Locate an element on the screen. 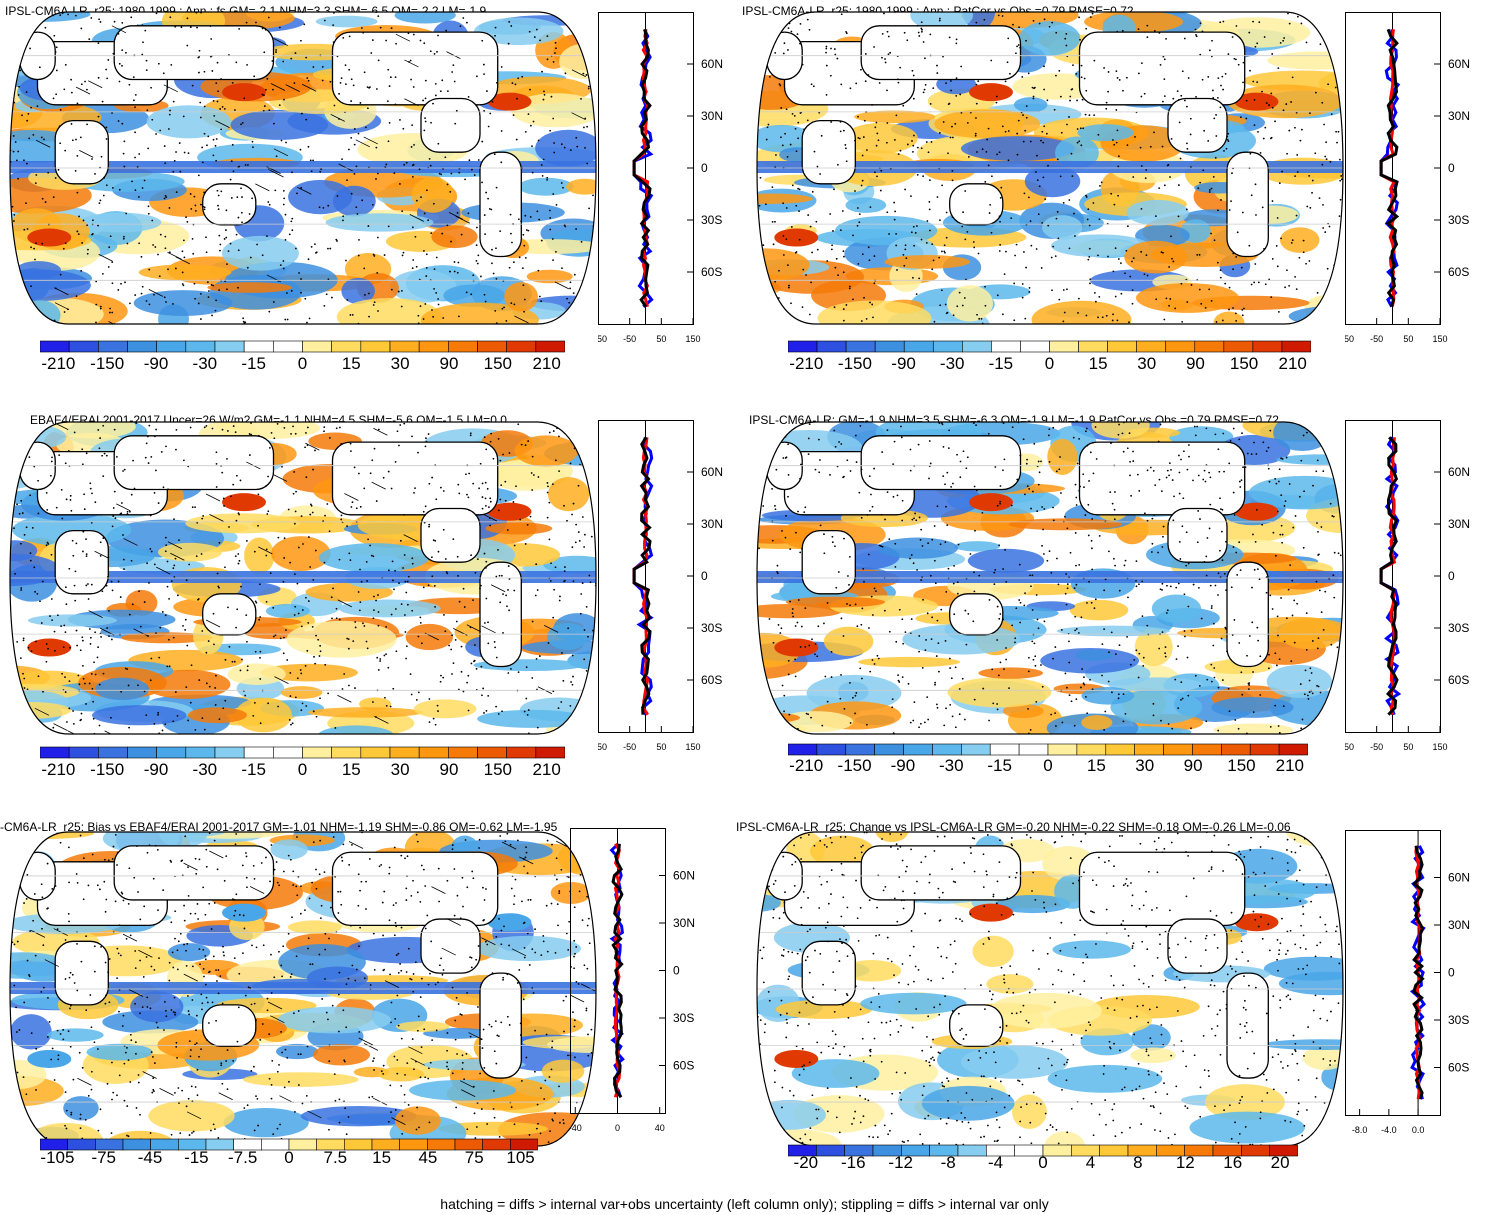  x-tick-label: -150 is located at coordinates (602, 339).